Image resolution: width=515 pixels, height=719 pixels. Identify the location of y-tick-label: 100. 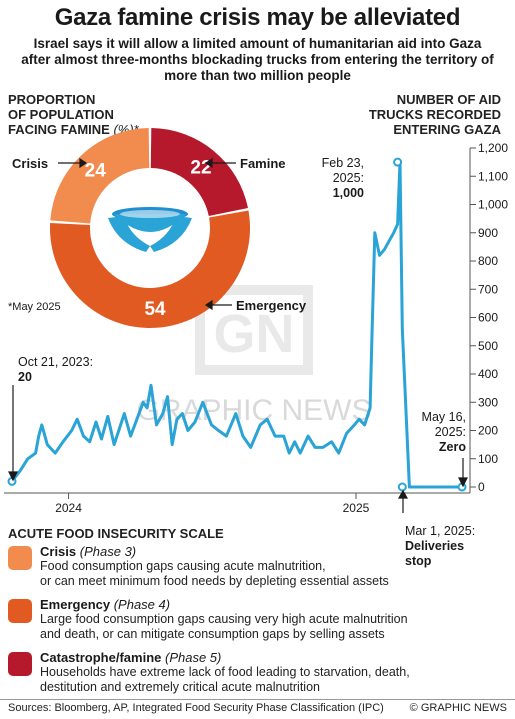
(488, 459).